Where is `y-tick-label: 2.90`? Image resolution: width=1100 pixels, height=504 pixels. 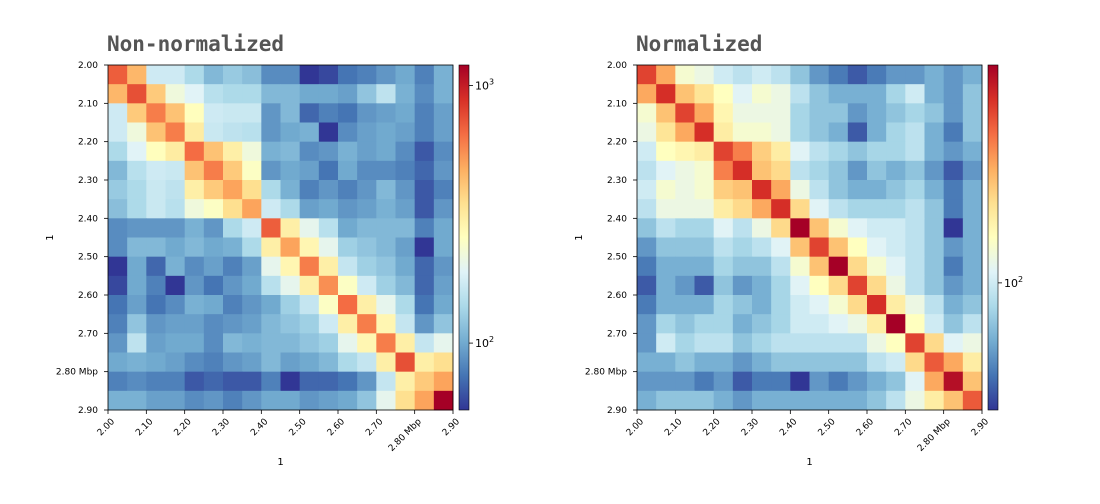 y-tick-label: 2.90 is located at coordinates (88, 411).